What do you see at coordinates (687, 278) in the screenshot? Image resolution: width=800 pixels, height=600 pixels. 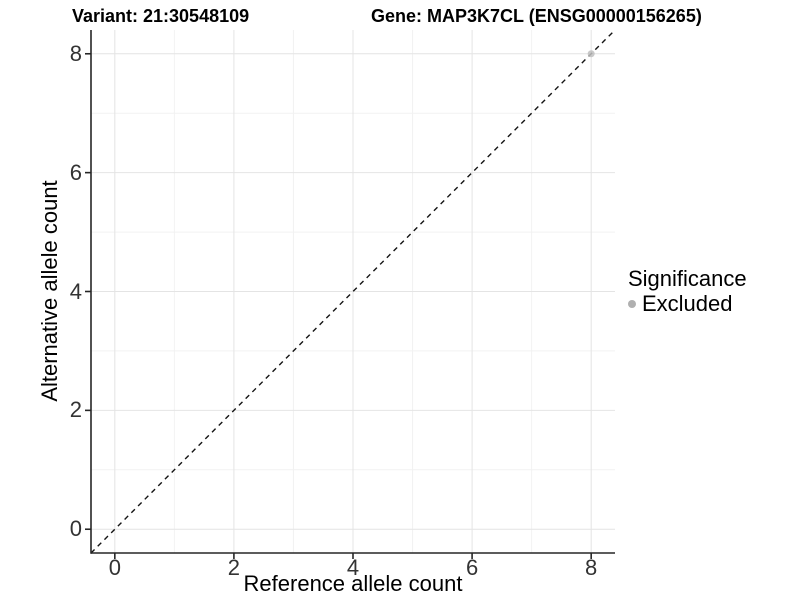 I see `legend-title: Significance` at bounding box center [687, 278].